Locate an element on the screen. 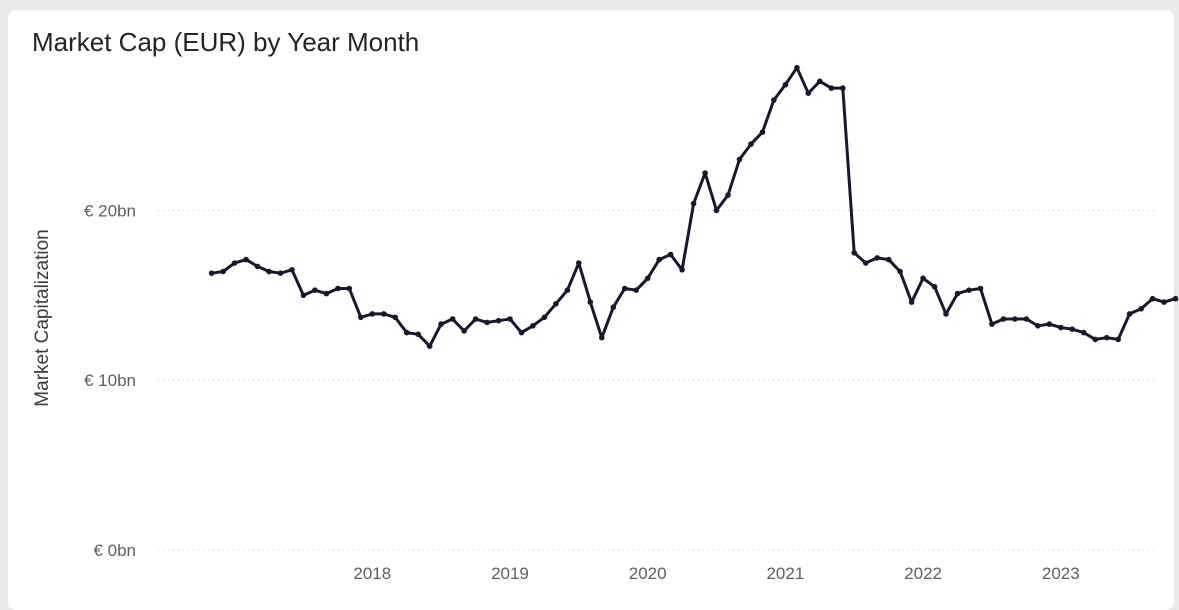 Image resolution: width=1179 pixels, height=610 pixels. chart-title: Market Cap (EUR) by Year Month is located at coordinates (226, 42).